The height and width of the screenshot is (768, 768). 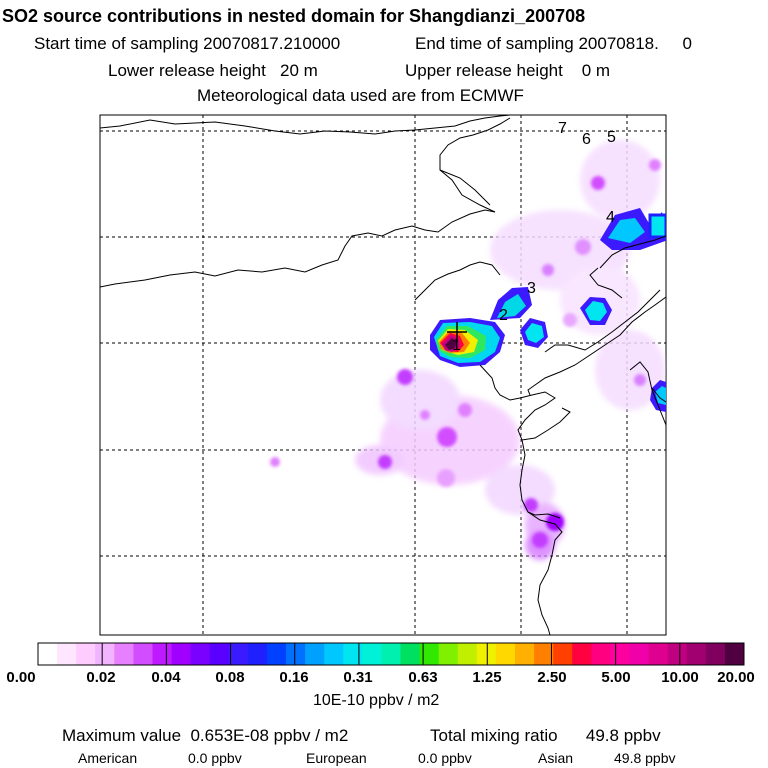 What do you see at coordinates (562, 128) in the screenshot?
I see `source-marker-7: 7` at bounding box center [562, 128].